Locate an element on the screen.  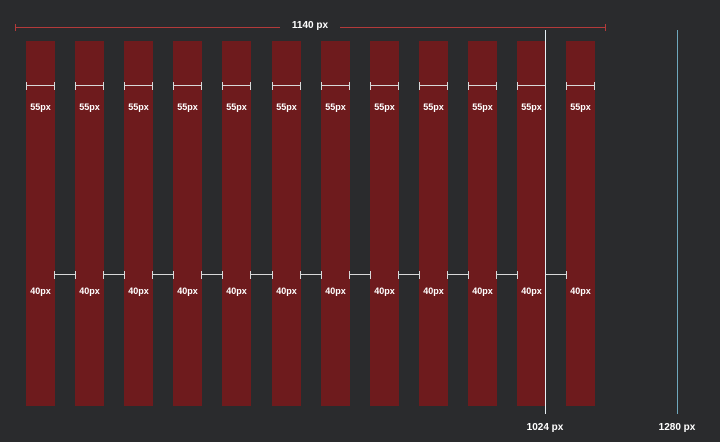
breakpoint-label: 1280 px is located at coordinates (677, 427).